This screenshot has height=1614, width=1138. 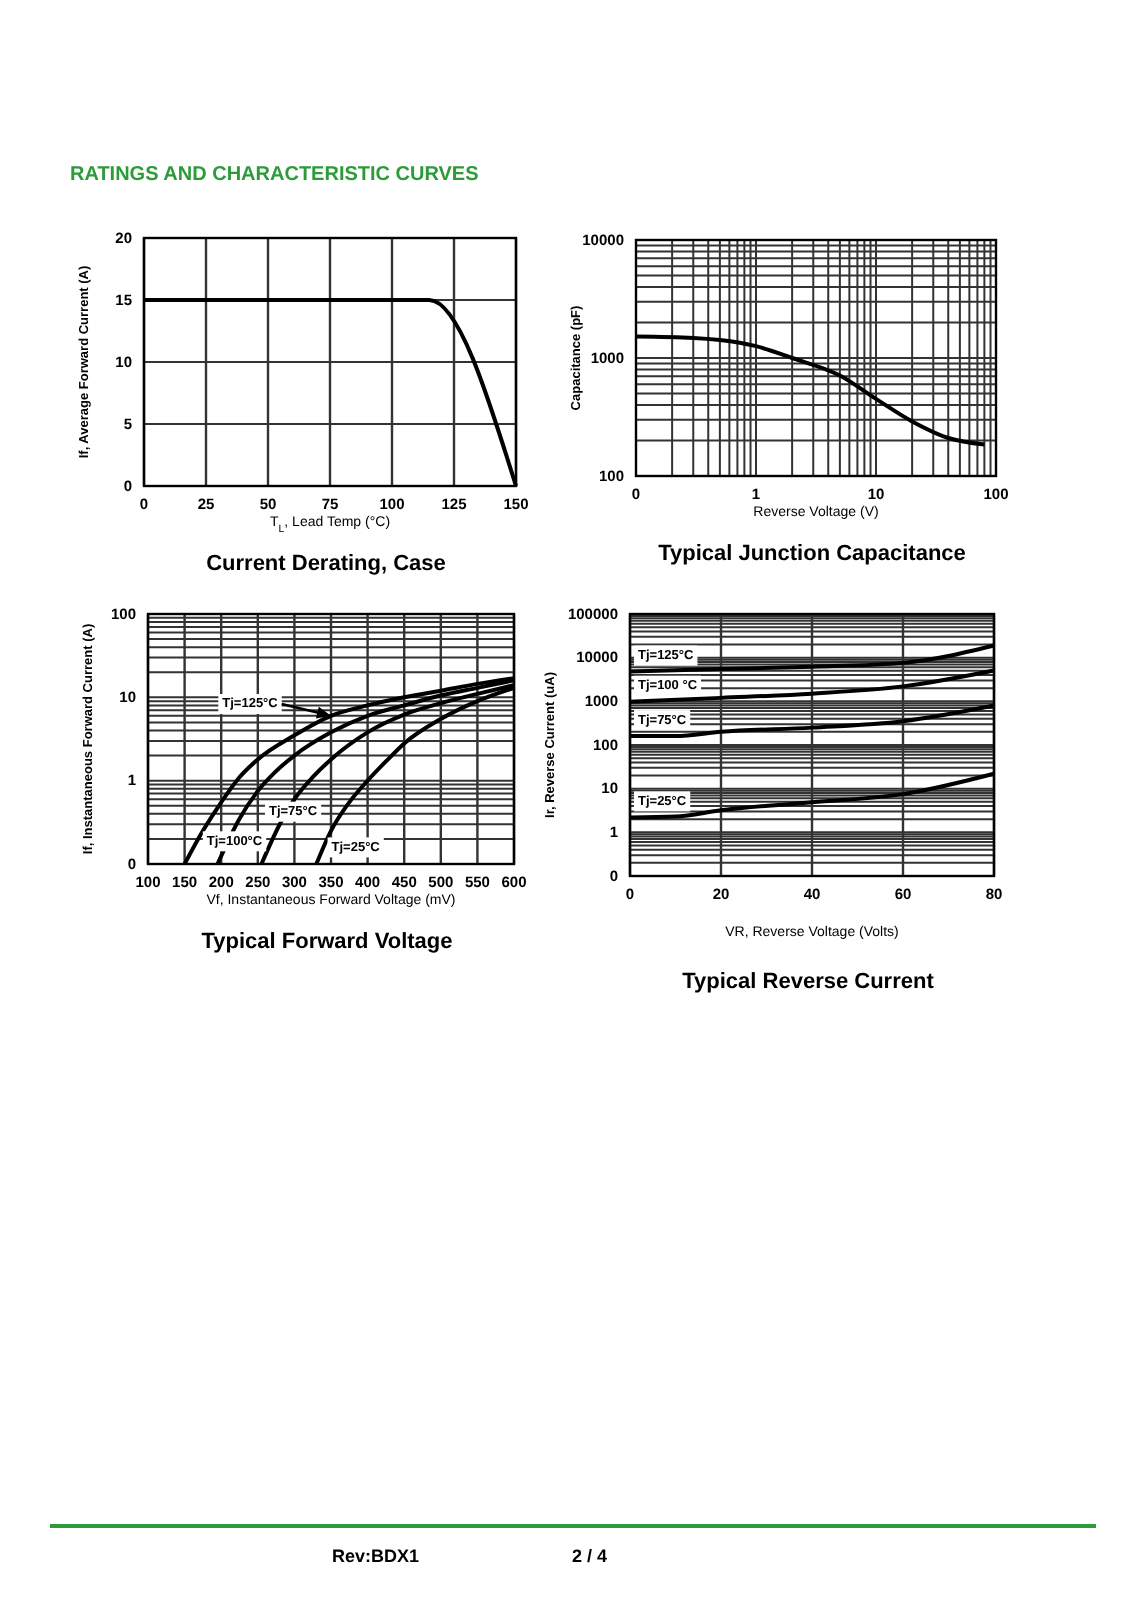 I want to click on text: RATINGS AND CHARACTERISTIC CURVES, so click(x=275, y=175).